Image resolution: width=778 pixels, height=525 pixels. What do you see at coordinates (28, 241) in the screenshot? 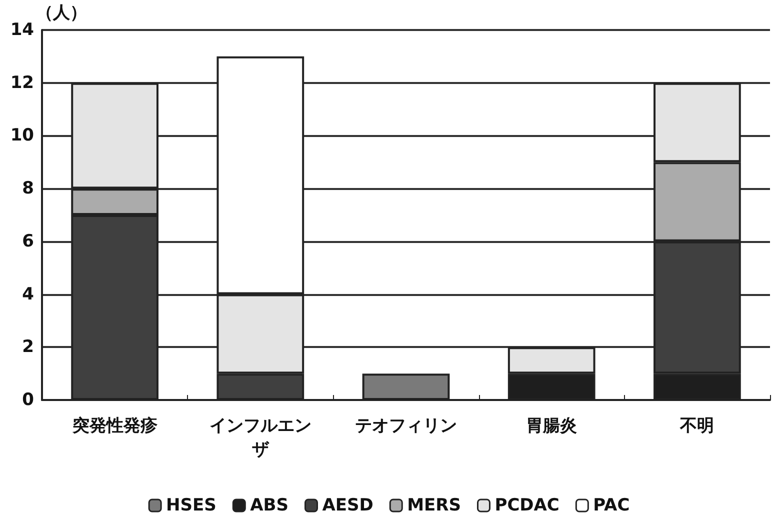
I see `y-tick-label: 6` at bounding box center [28, 241].